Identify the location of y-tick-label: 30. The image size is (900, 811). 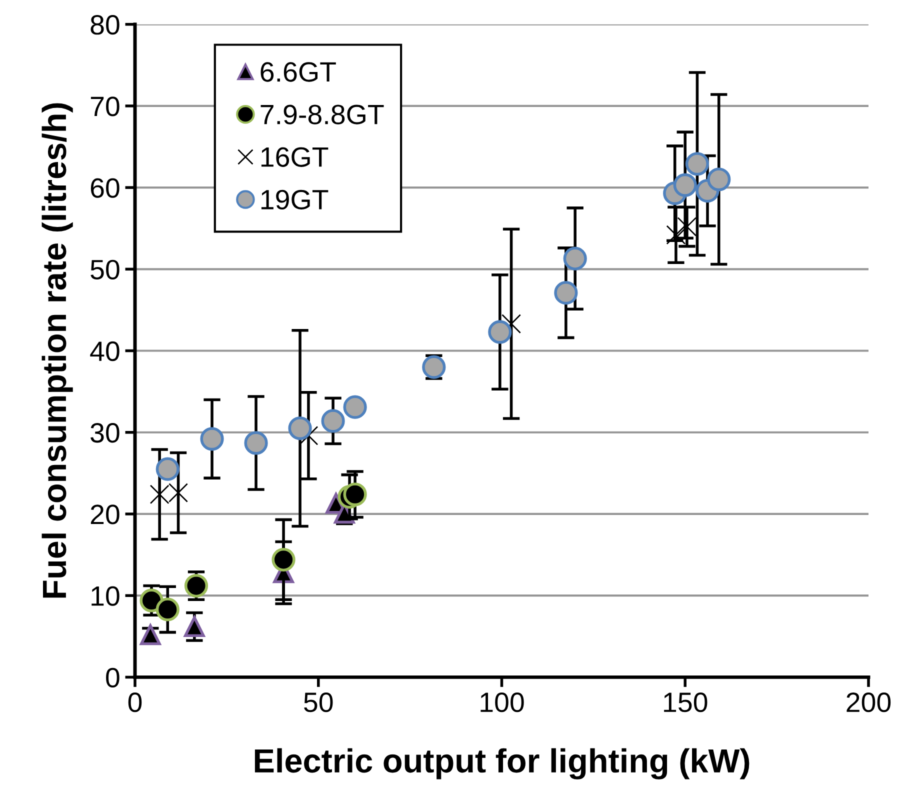
(105, 433).